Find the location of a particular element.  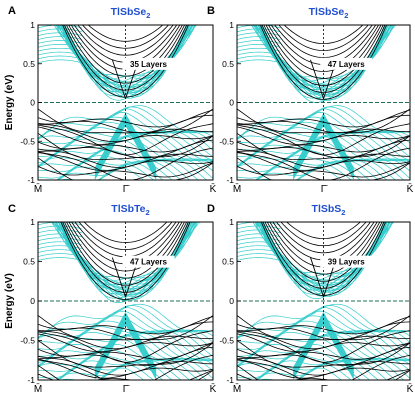

panel-letter: A is located at coordinates (12, 11).